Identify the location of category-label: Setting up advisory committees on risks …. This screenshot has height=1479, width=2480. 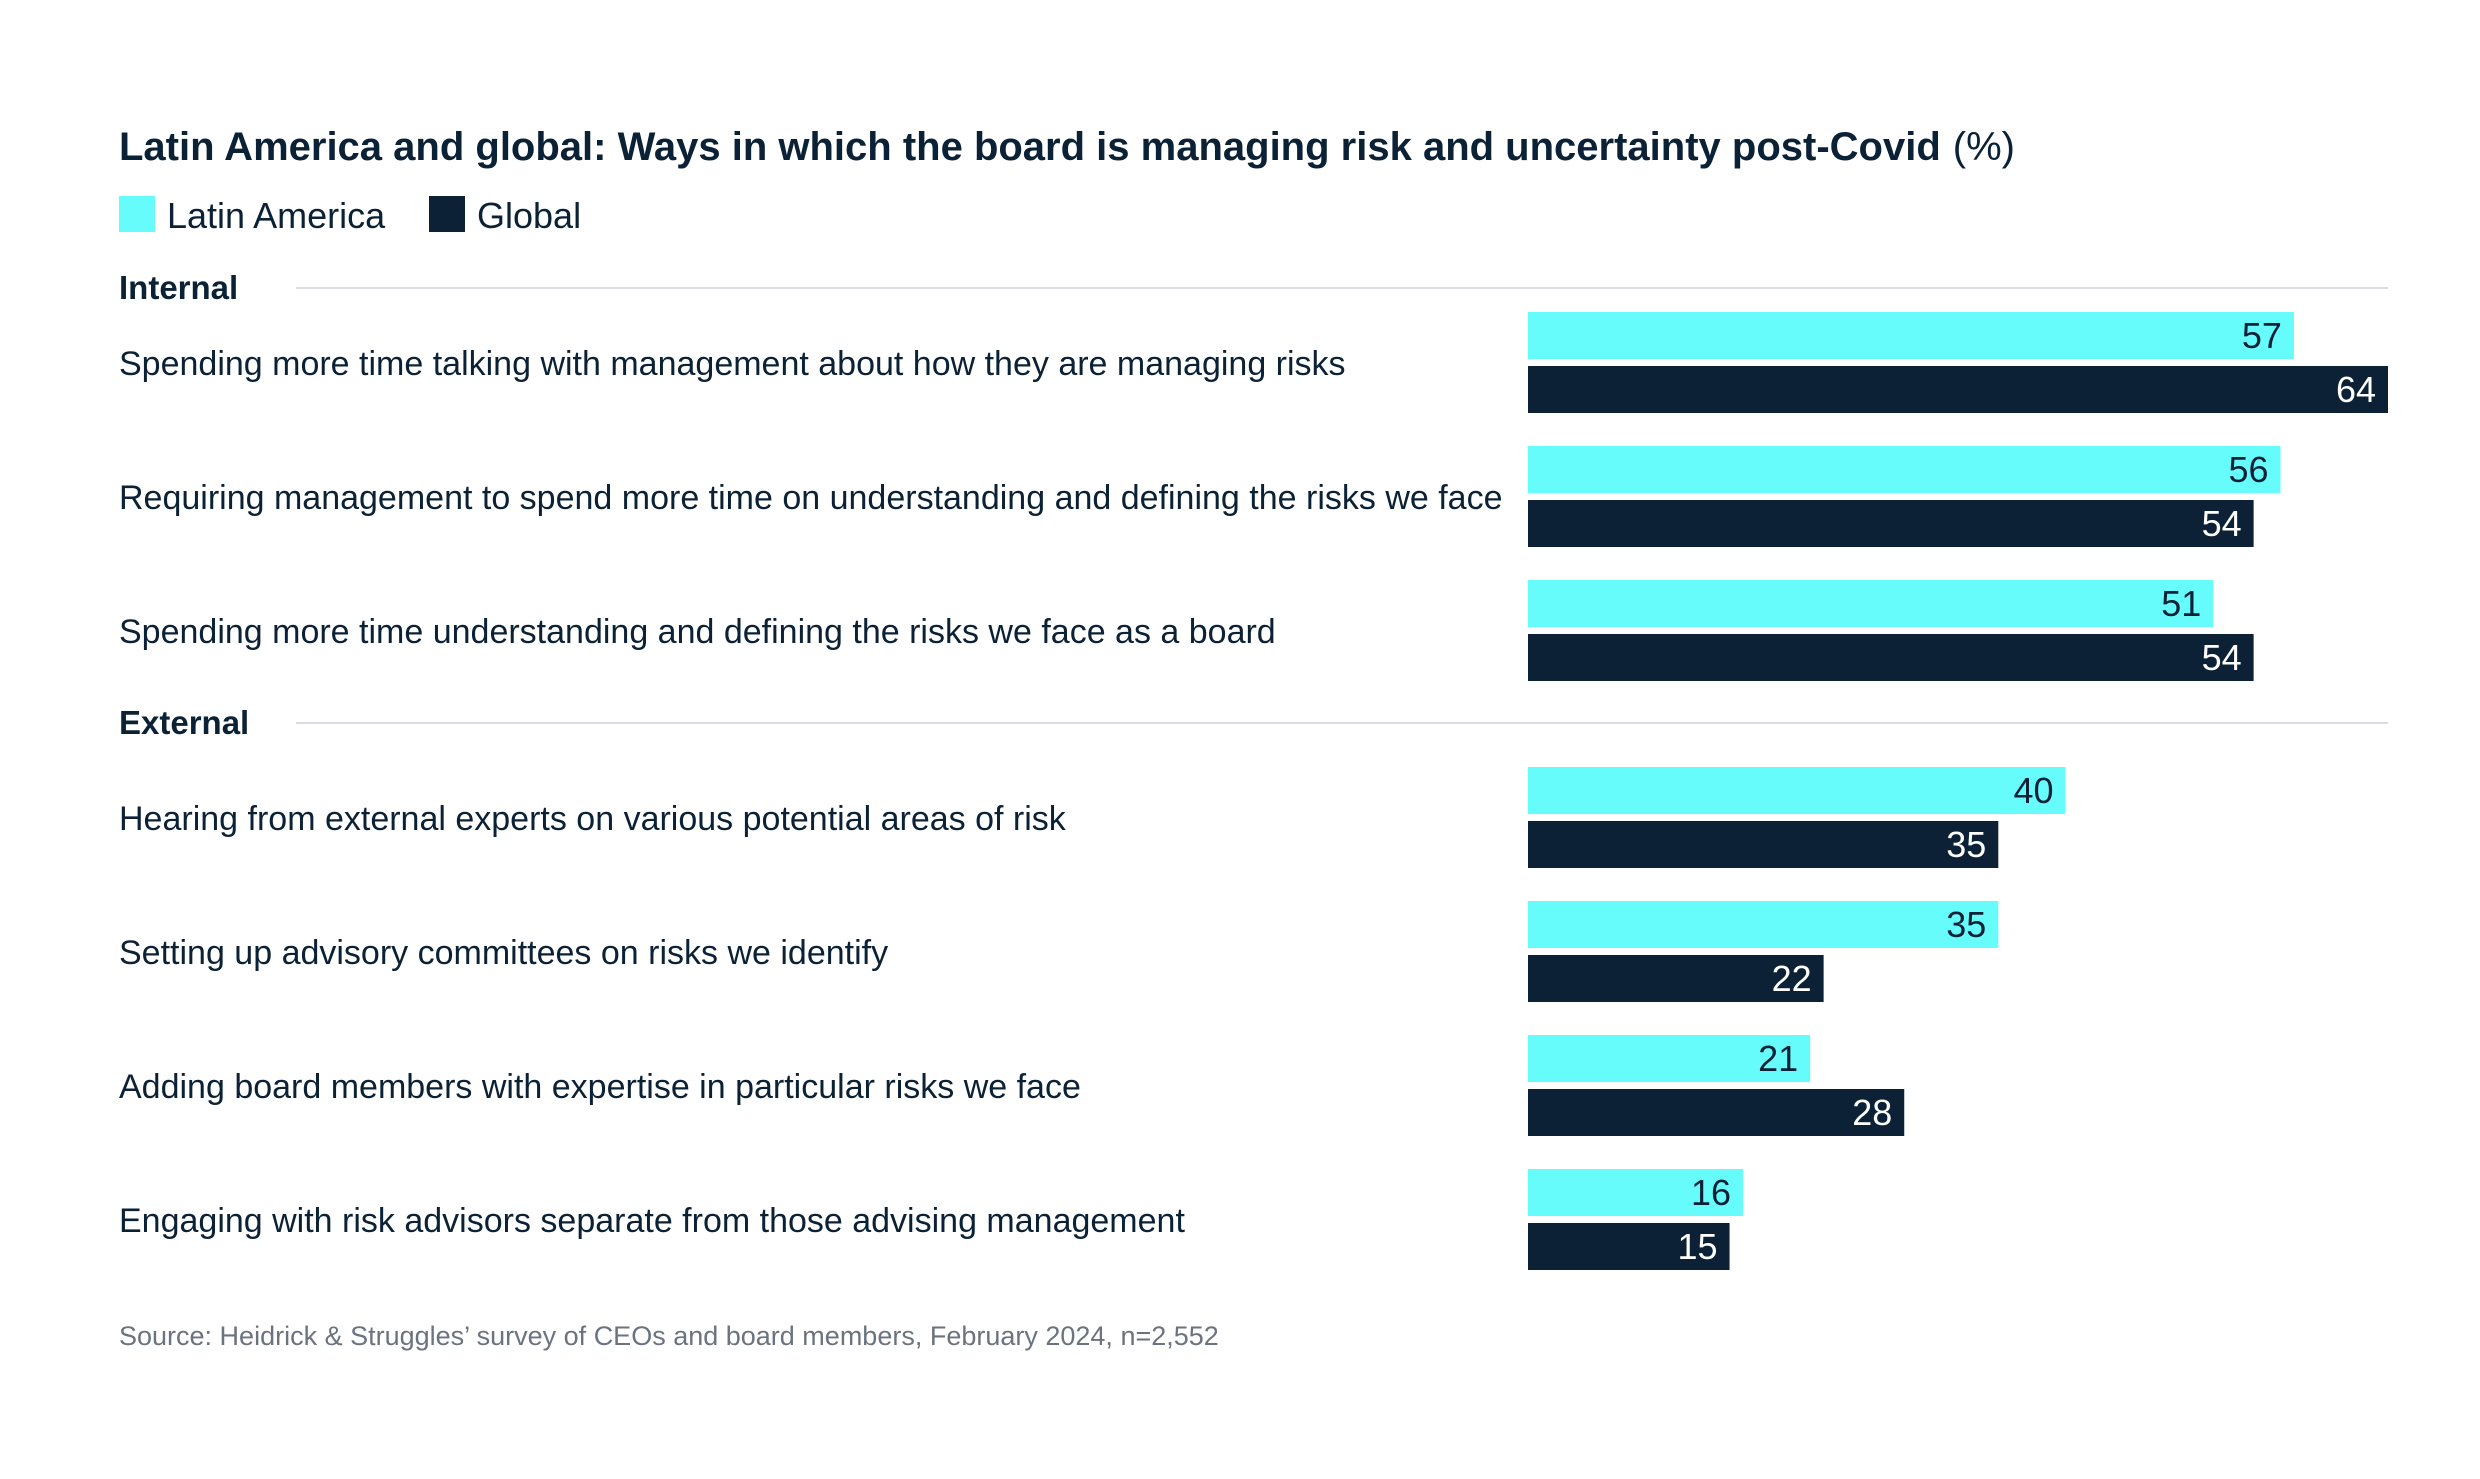
(503, 953).